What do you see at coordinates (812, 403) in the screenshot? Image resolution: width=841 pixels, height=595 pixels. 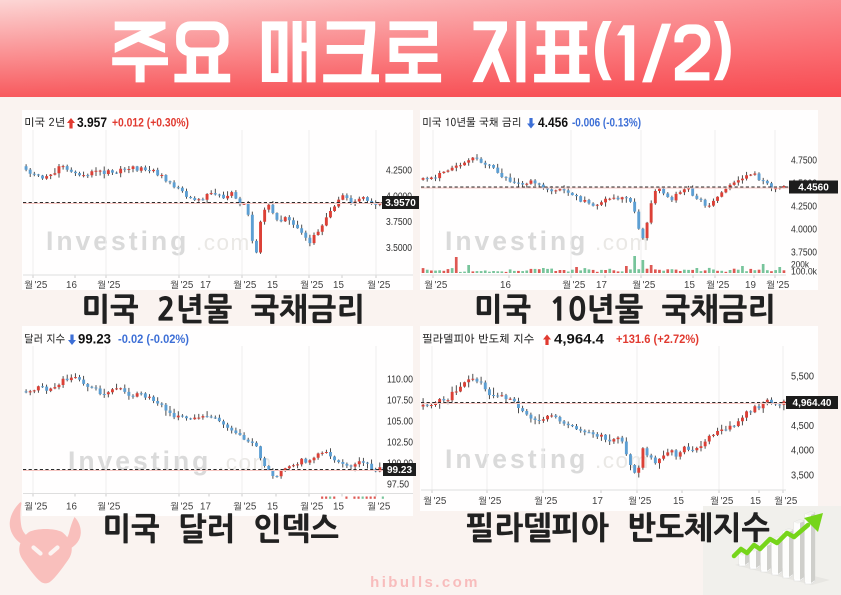 I see `svg-text: 4,964.40` at bounding box center [812, 403].